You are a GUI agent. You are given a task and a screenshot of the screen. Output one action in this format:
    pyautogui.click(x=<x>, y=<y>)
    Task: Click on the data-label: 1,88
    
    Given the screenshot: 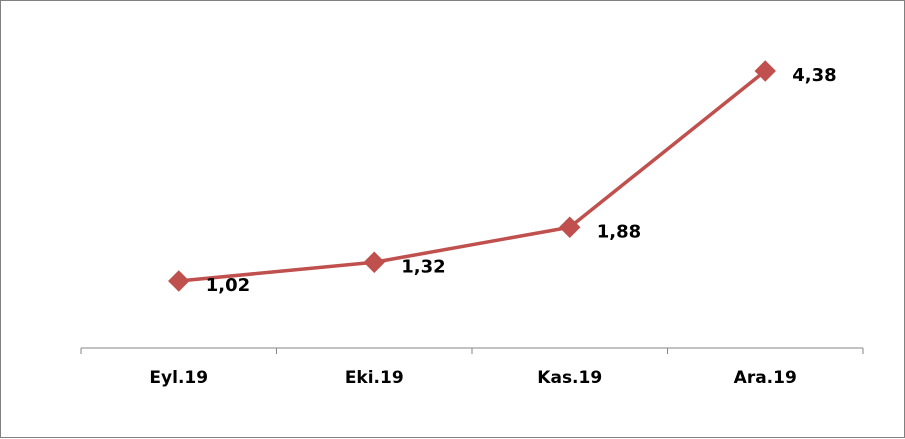 What is the action you would take?
    pyautogui.click(x=619, y=231)
    